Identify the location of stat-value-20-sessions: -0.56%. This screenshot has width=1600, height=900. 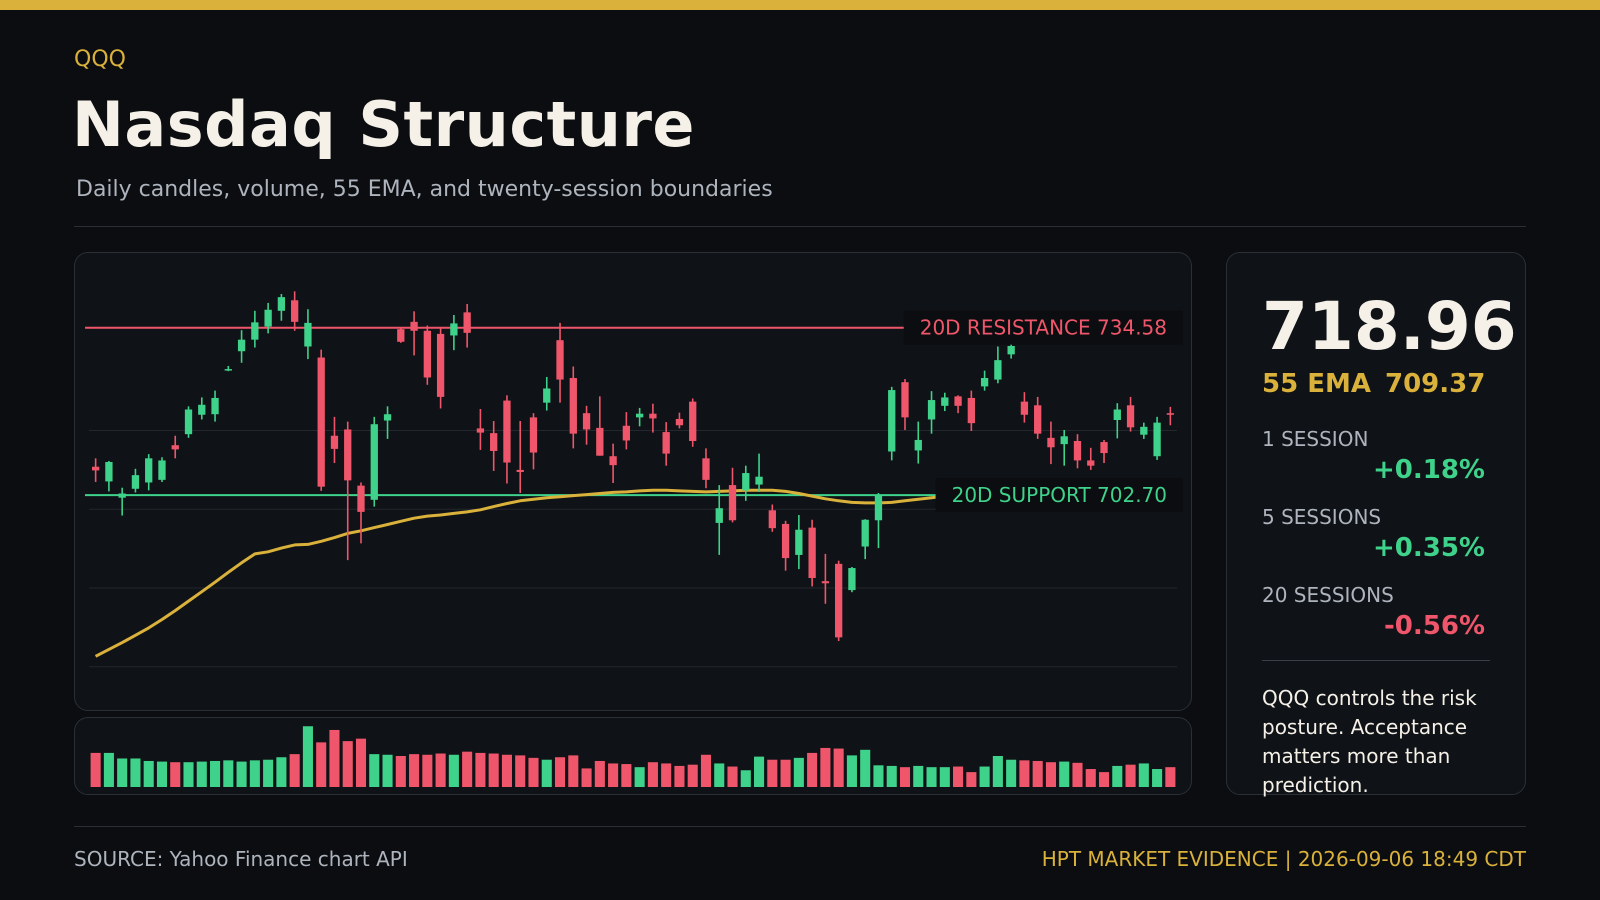
(1434, 626).